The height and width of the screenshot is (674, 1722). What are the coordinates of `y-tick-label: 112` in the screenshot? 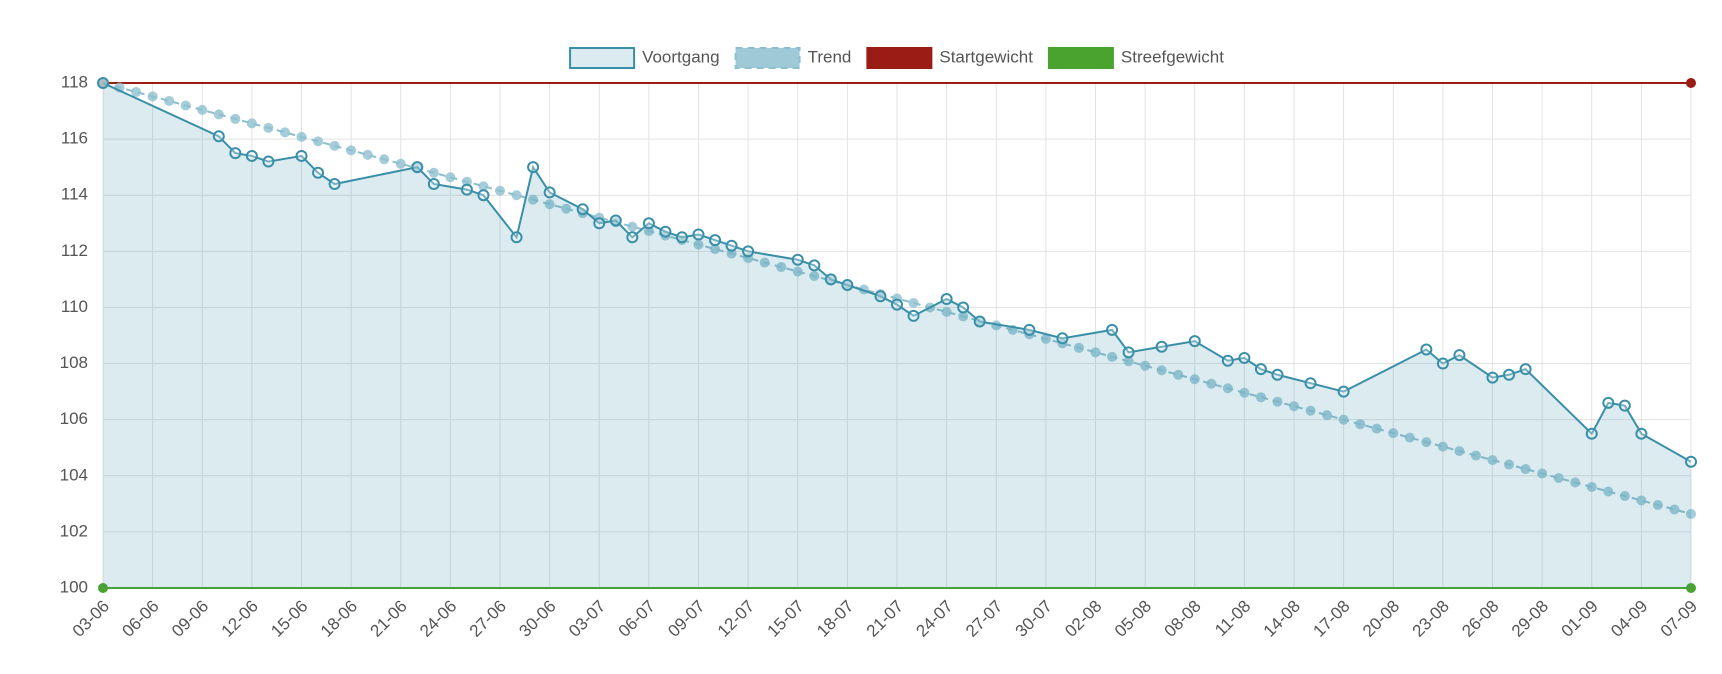 It's located at (74, 250).